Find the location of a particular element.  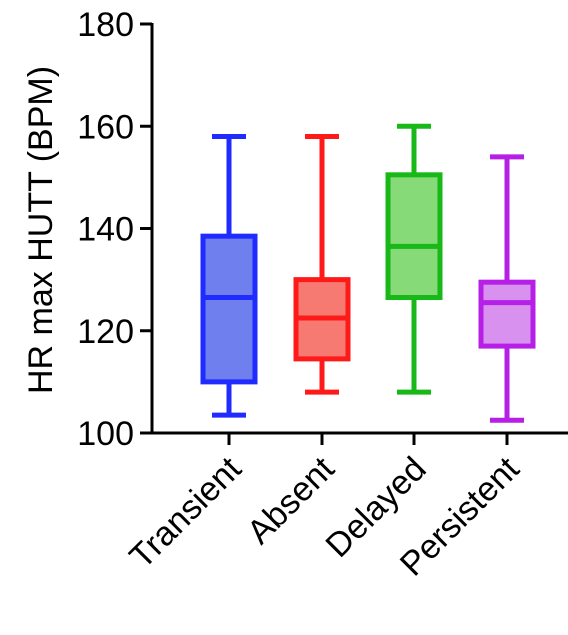

y-tick-label: 160 is located at coordinates (105, 127).